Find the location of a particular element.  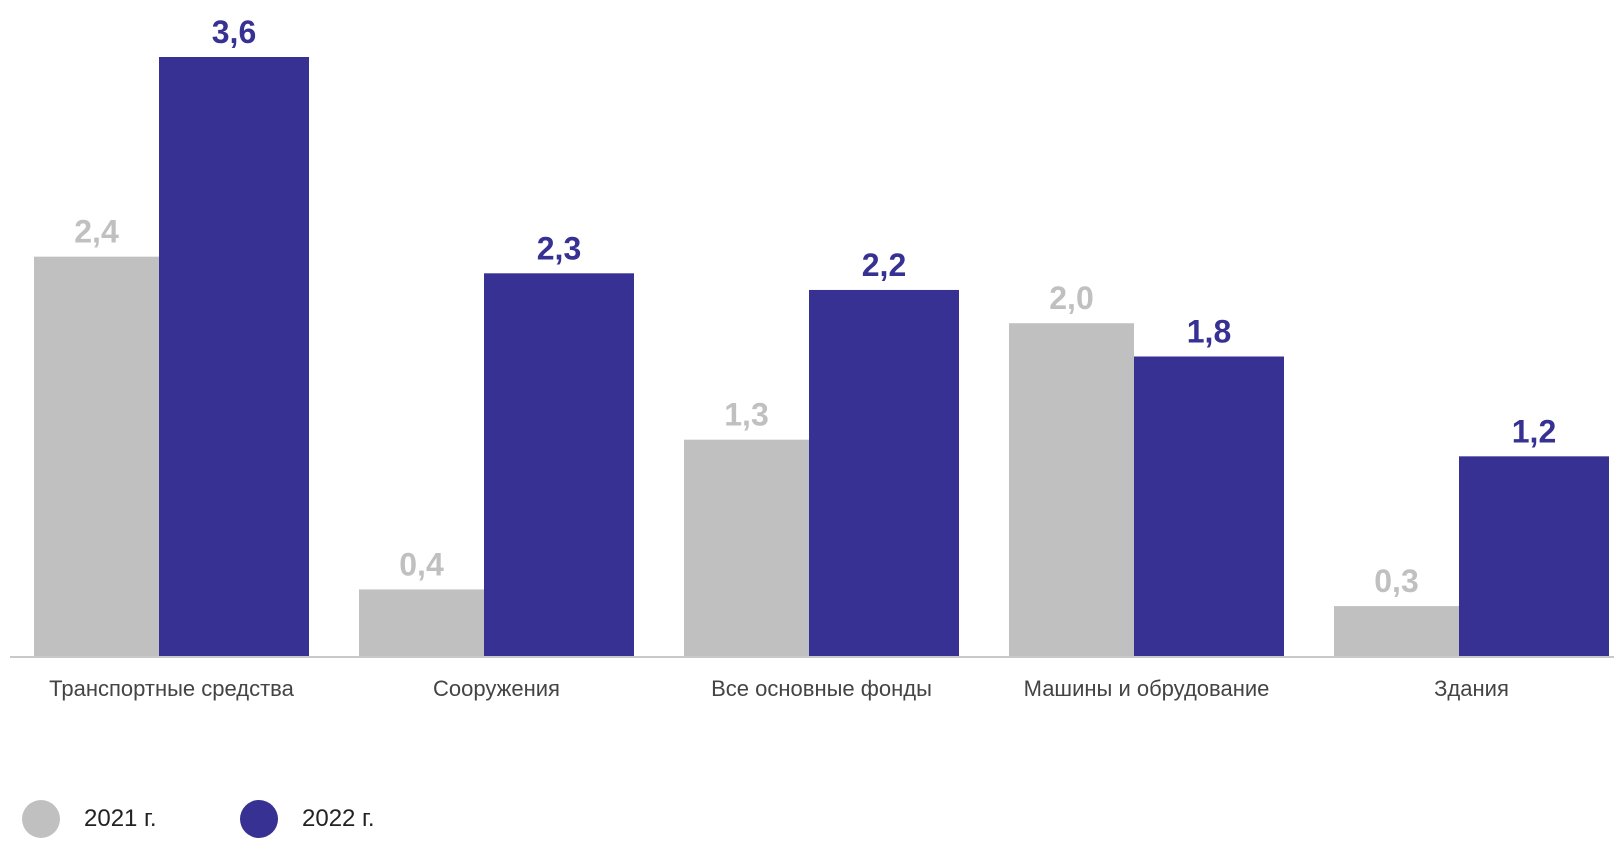

legend-swatch-2021 is located at coordinates (41, 819).